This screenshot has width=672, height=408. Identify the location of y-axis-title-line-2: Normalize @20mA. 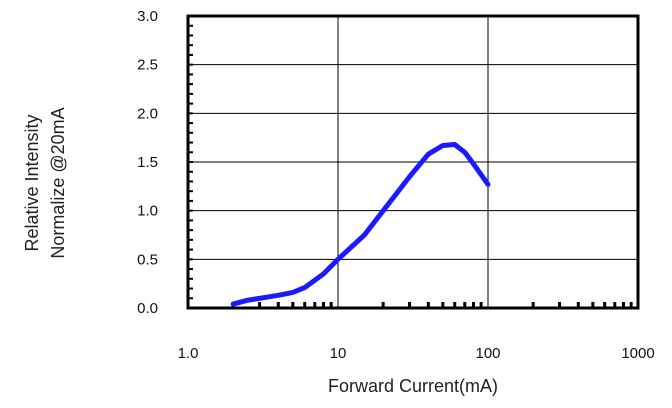
(58, 182).